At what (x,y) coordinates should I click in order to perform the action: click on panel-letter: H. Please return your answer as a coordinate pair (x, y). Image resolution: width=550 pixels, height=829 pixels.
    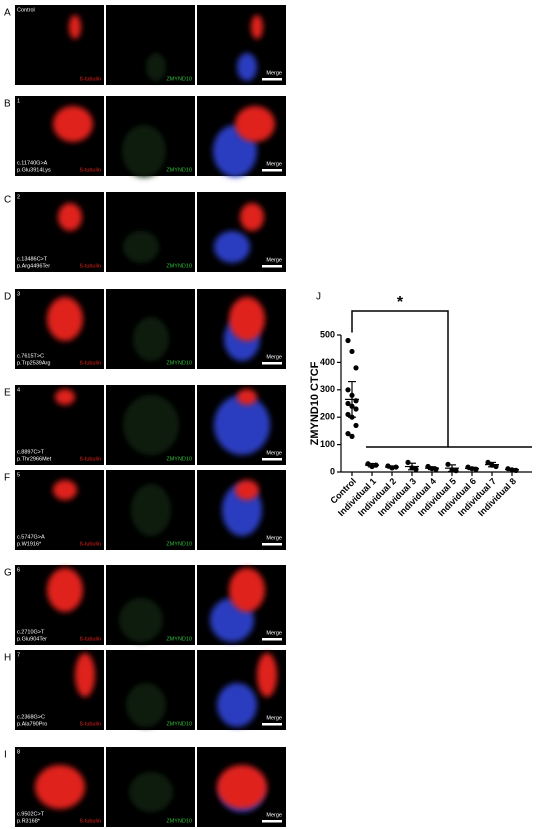
    Looking at the image, I should click on (7, 658).